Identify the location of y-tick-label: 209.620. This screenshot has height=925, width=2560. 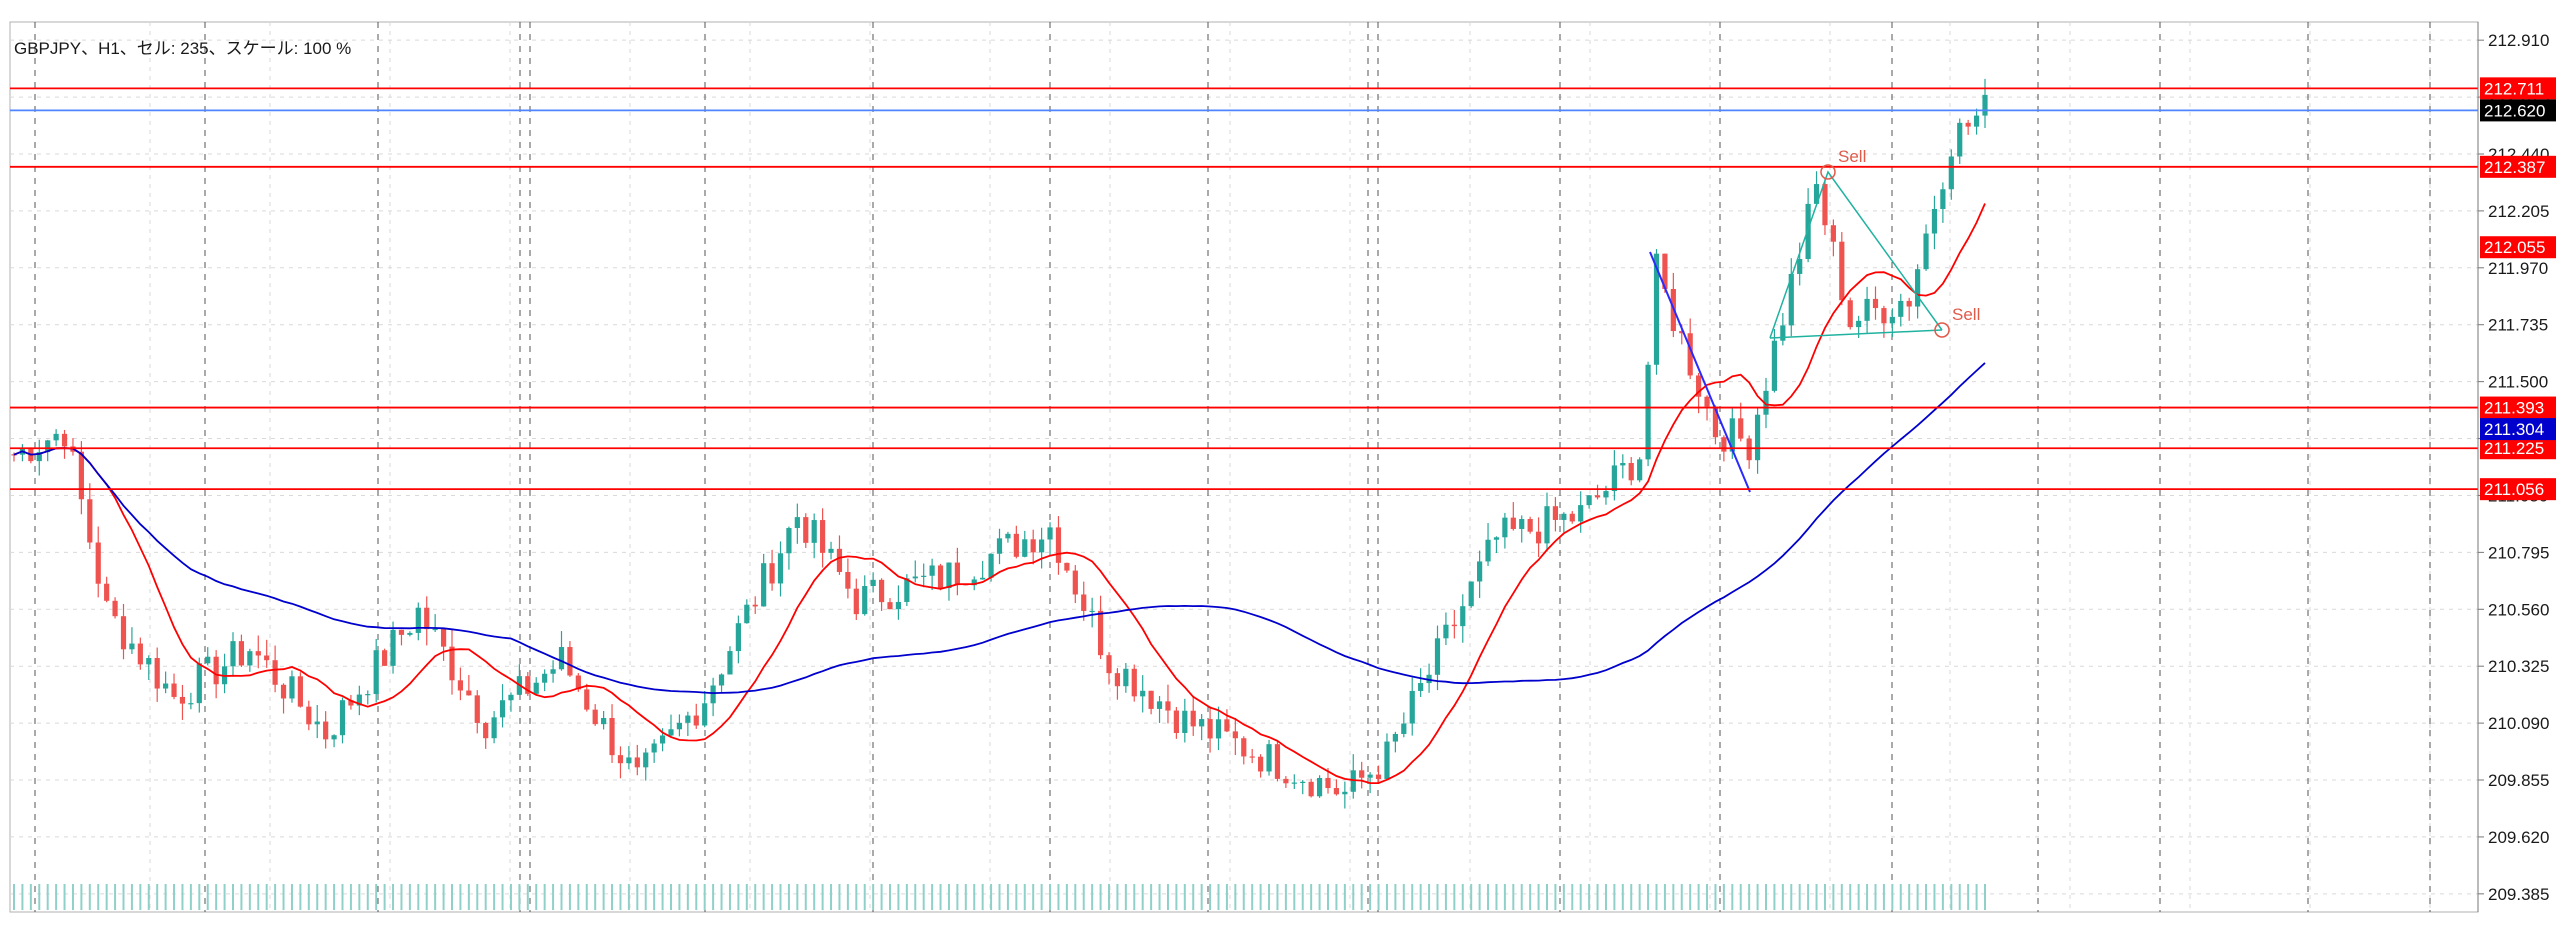
(2518, 837).